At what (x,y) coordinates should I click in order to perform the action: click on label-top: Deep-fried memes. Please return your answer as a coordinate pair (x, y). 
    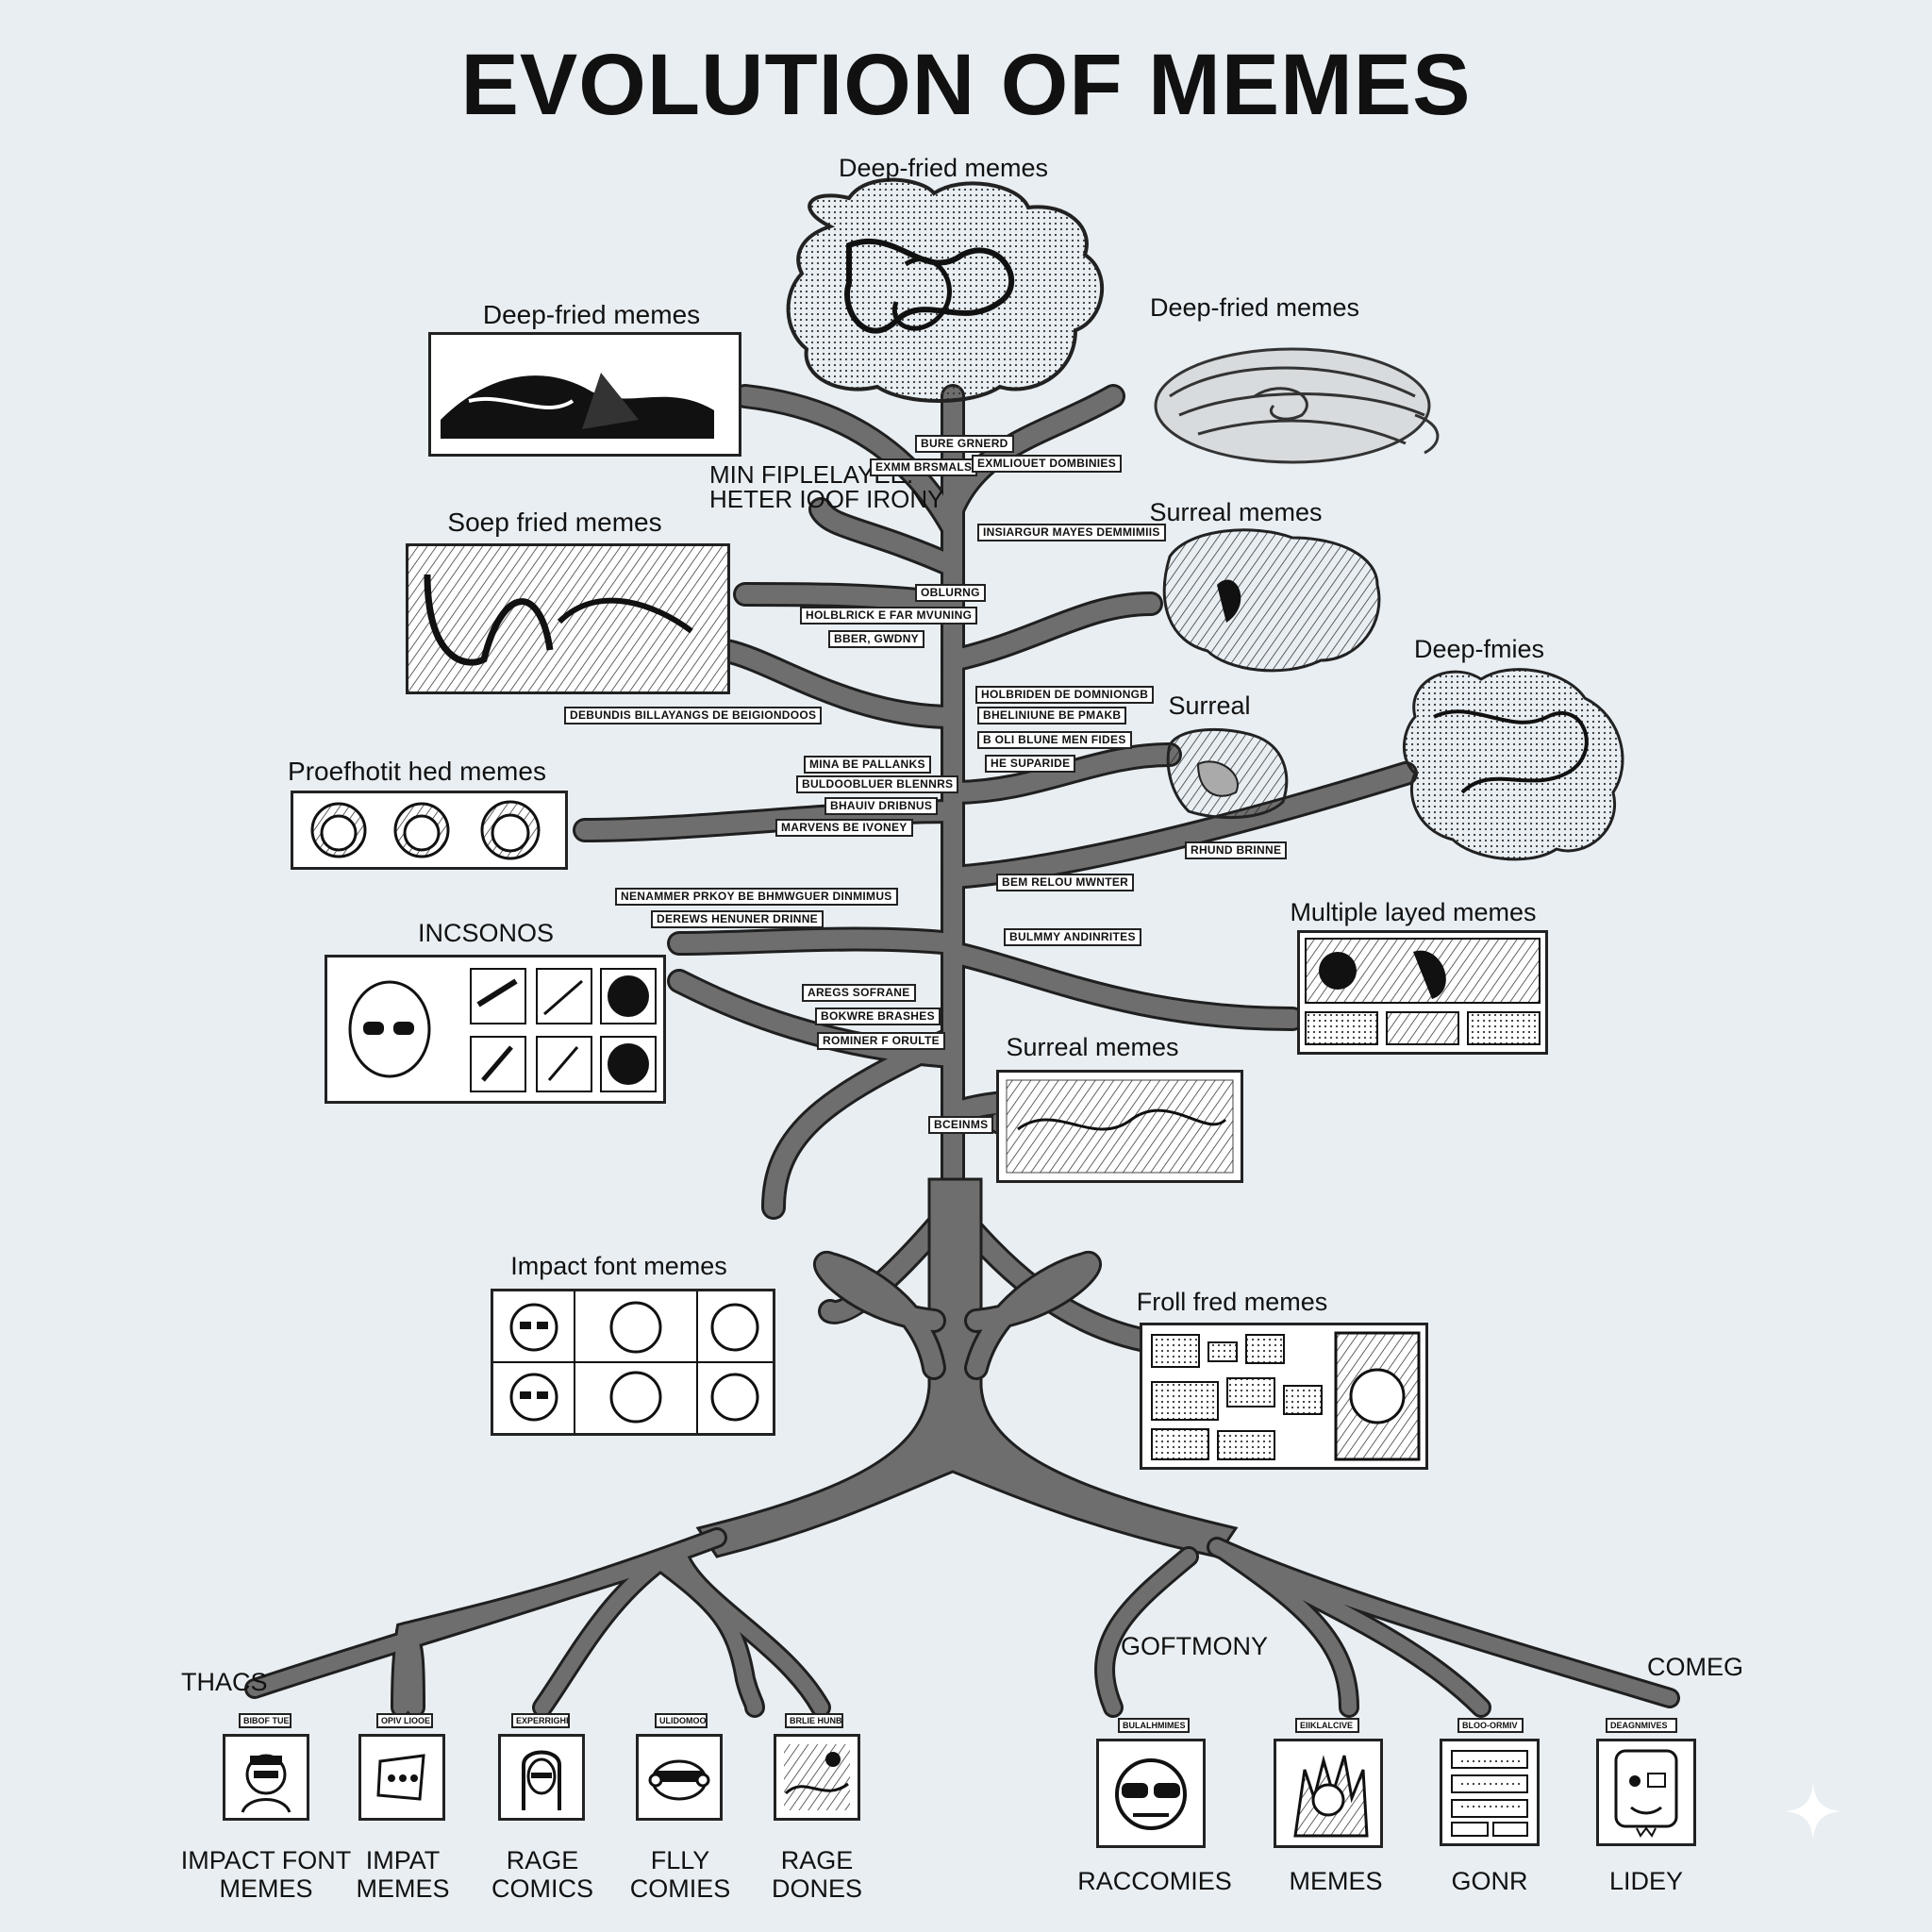
    Looking at the image, I should click on (943, 168).